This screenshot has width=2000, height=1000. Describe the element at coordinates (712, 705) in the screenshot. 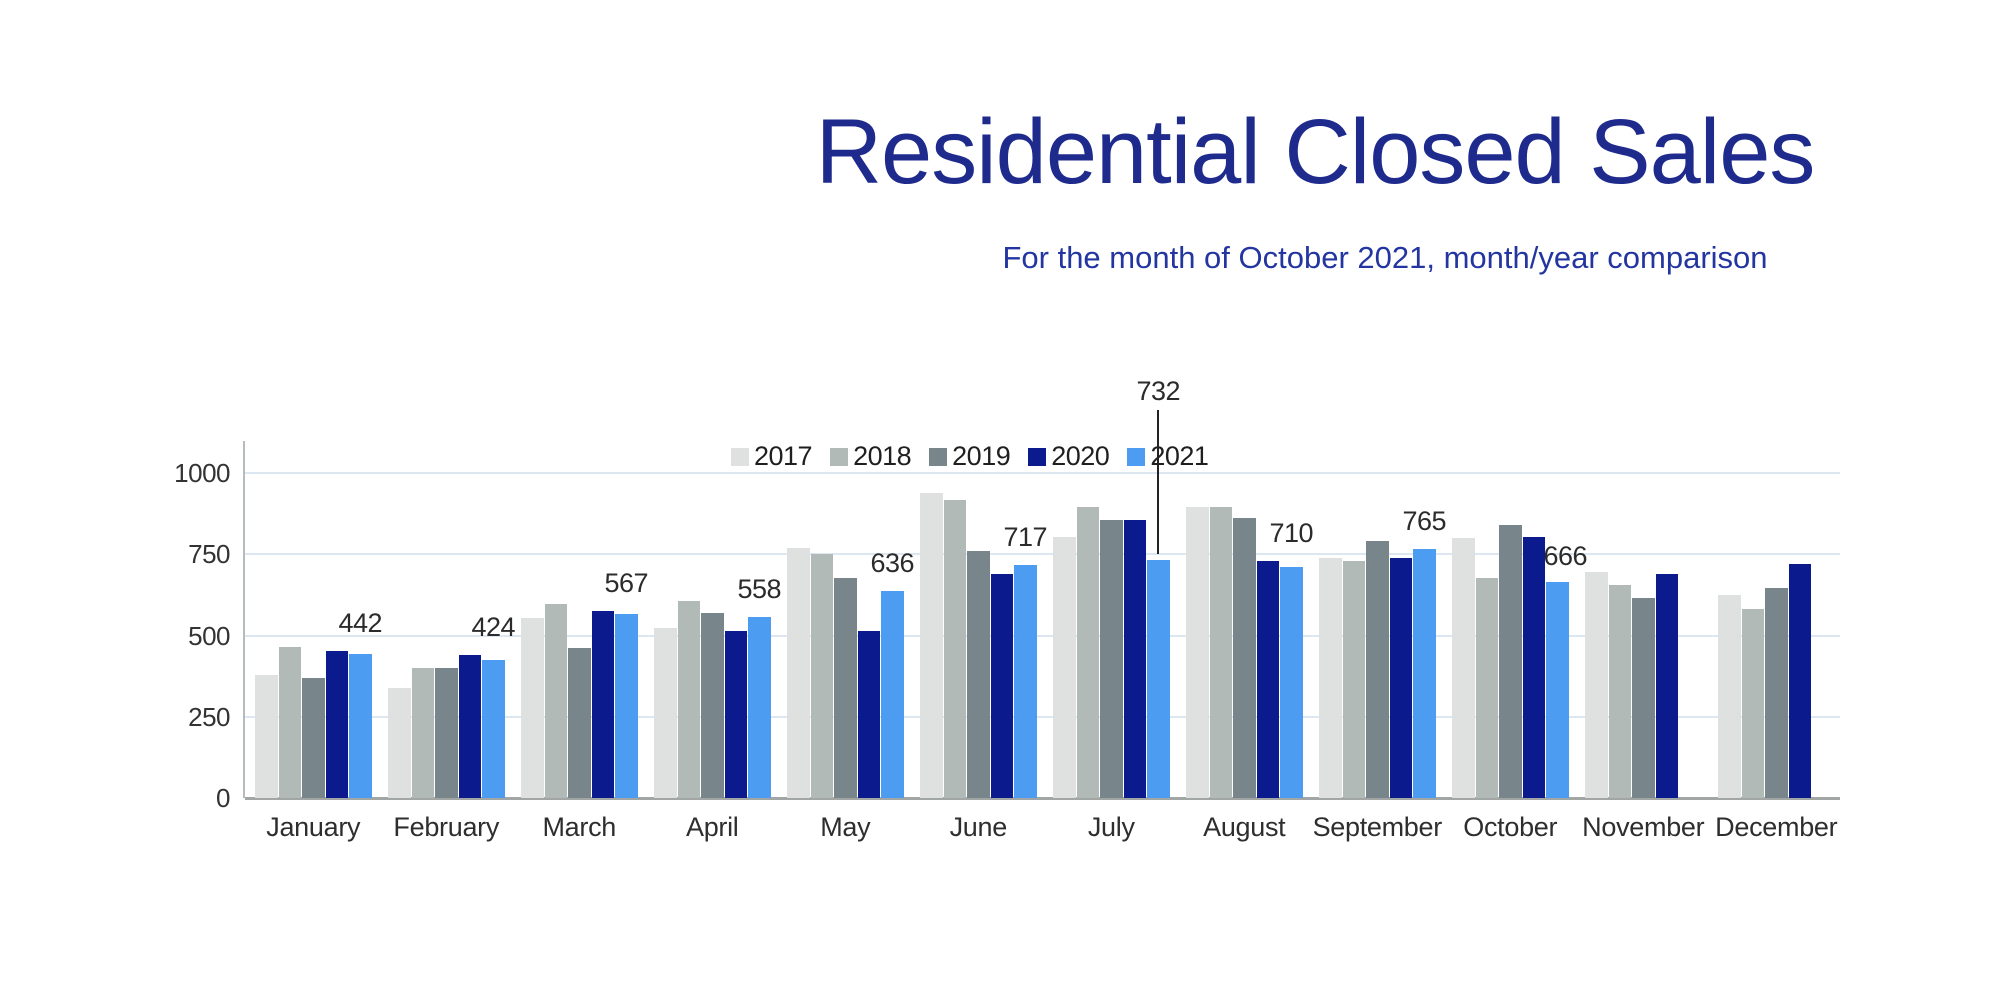

I see `bar-2019-april` at that location.